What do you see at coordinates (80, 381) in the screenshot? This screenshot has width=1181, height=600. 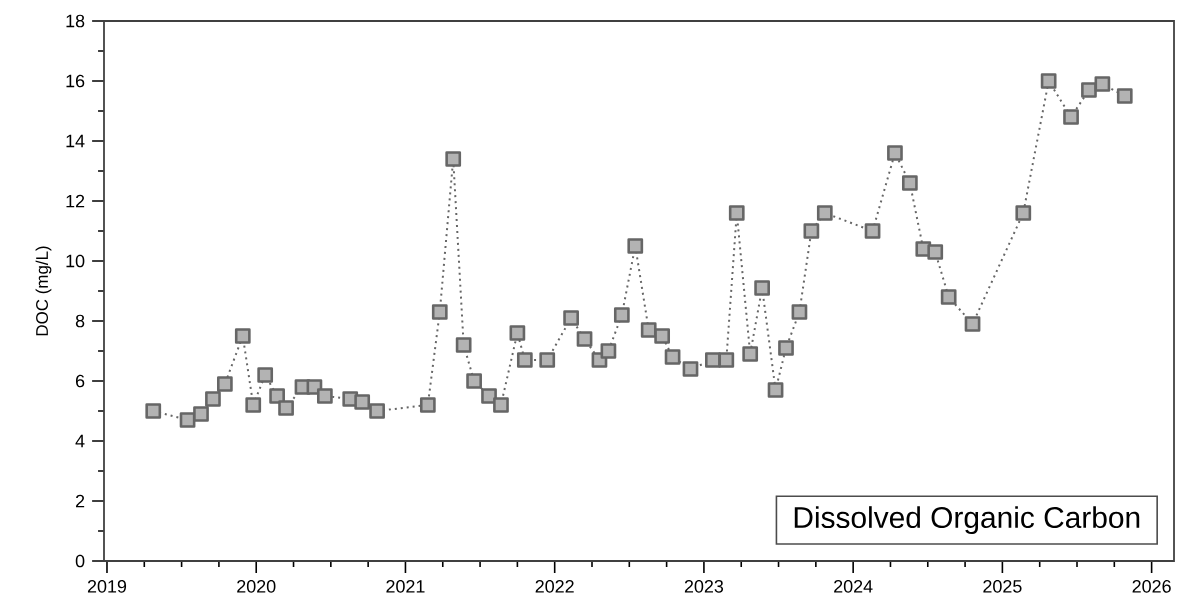 I see `y-tick-label: 6` at bounding box center [80, 381].